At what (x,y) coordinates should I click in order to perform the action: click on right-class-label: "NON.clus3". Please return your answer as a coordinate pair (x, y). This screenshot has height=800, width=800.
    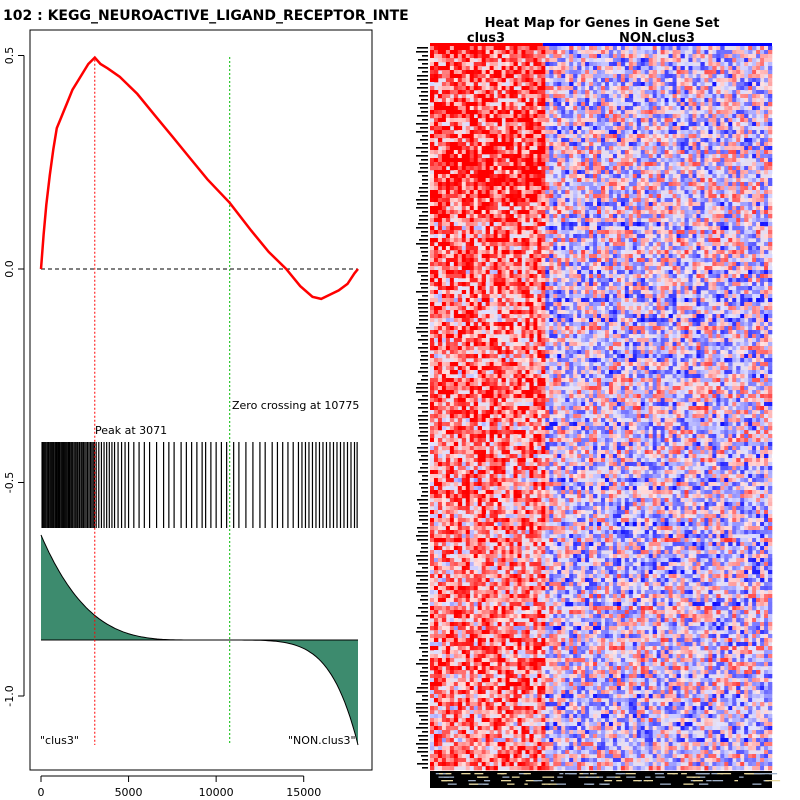
    Looking at the image, I should click on (322, 740).